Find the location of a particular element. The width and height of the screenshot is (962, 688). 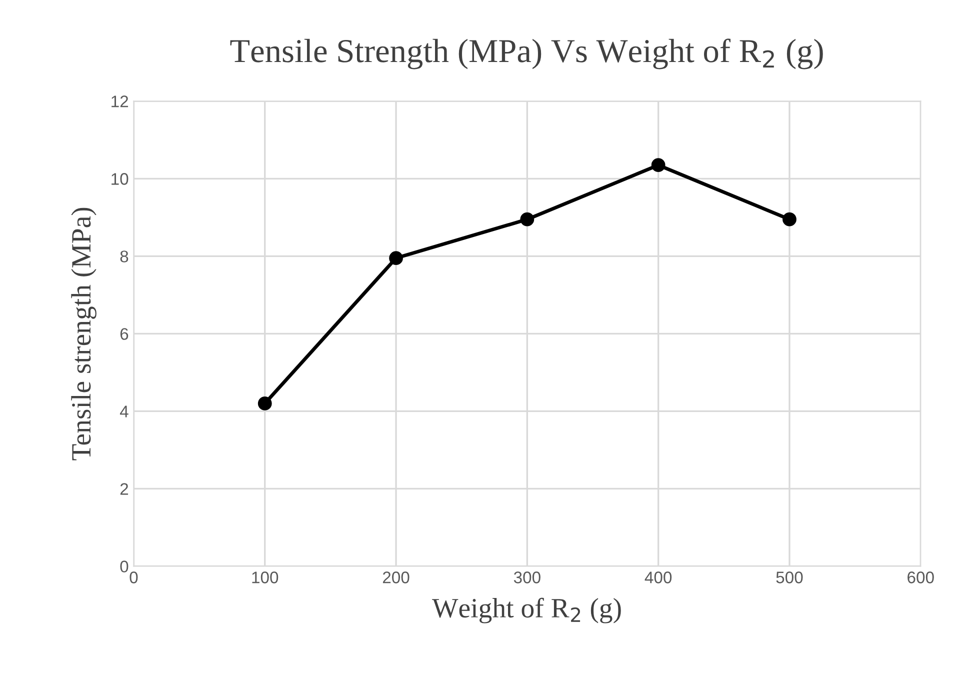

y-tick-label: 0 is located at coordinates (124, 566).